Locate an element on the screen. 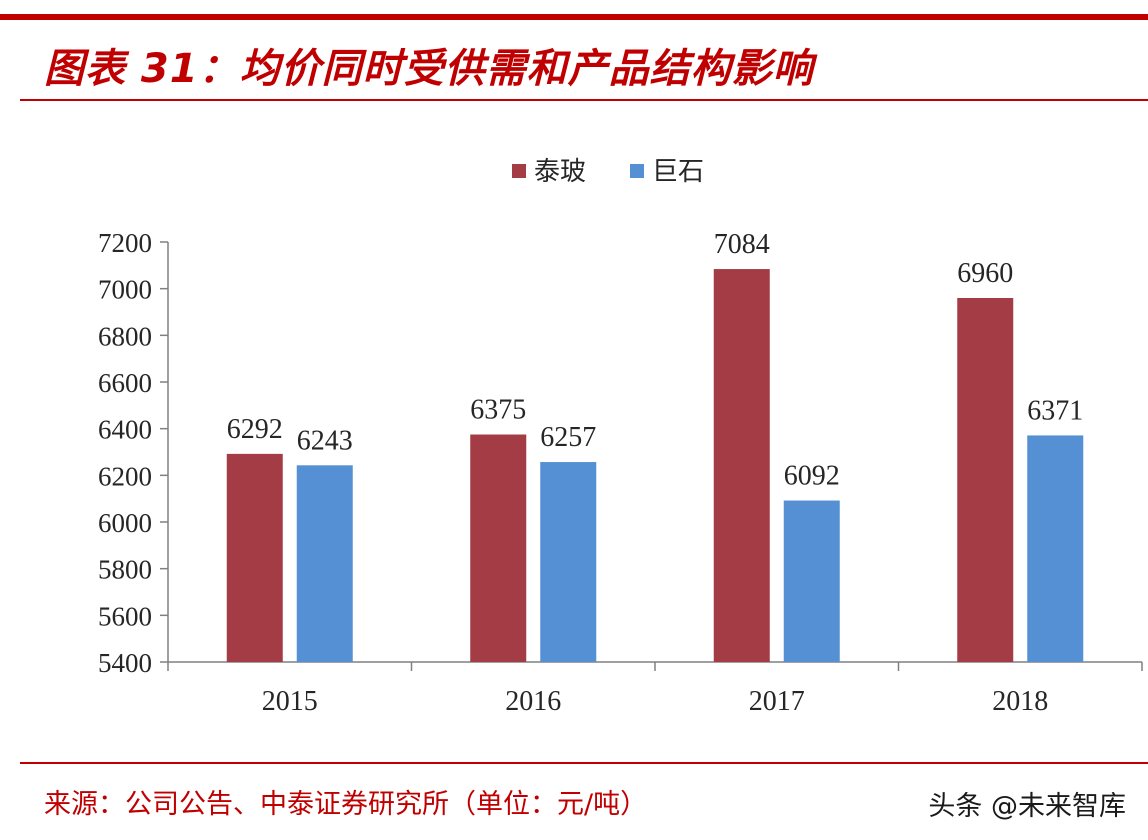  y-tick-label: 5800 is located at coordinates (125, 570).